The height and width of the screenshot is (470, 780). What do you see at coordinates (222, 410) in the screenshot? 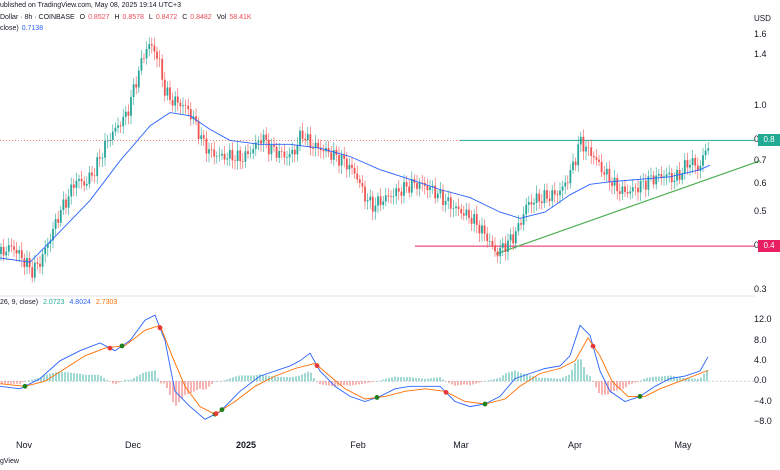
I see `bullish-cross-dot` at bounding box center [222, 410].